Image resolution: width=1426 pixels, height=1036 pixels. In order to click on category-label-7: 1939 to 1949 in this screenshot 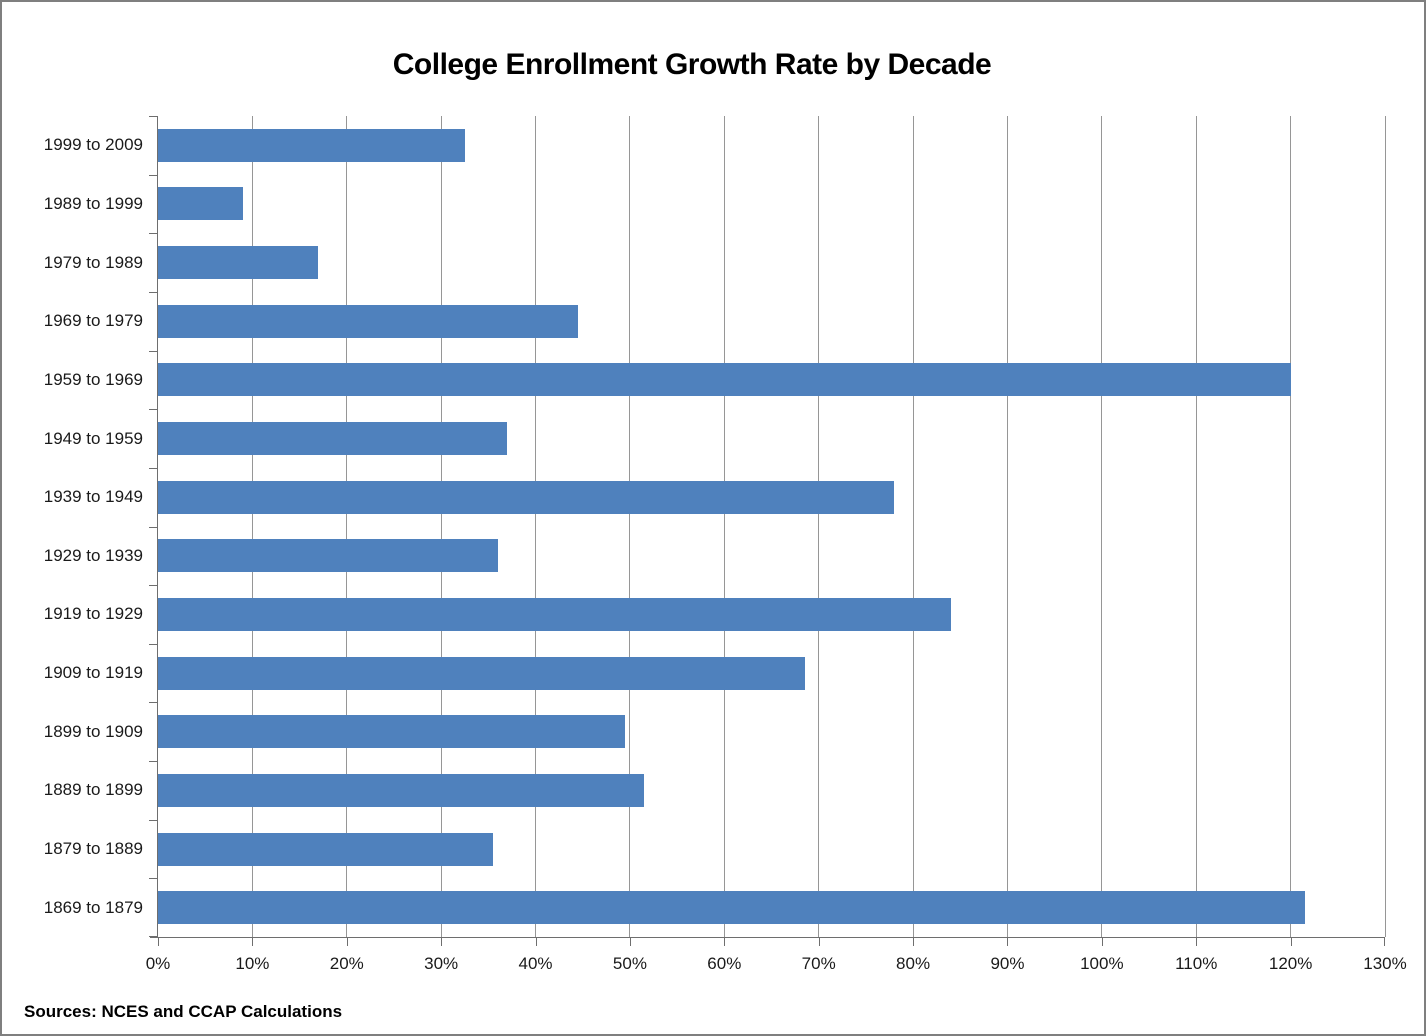, I will do `click(93, 497)`.